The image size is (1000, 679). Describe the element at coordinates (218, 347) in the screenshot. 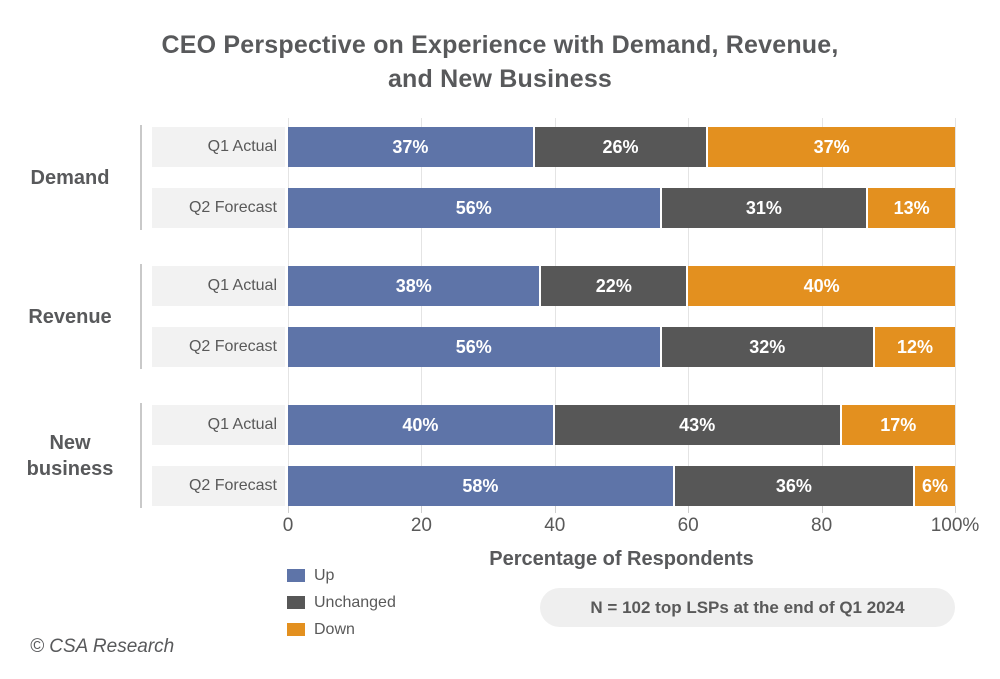

I see `row-label-revenue-q2-forecast: Q2 Forecast` at that location.